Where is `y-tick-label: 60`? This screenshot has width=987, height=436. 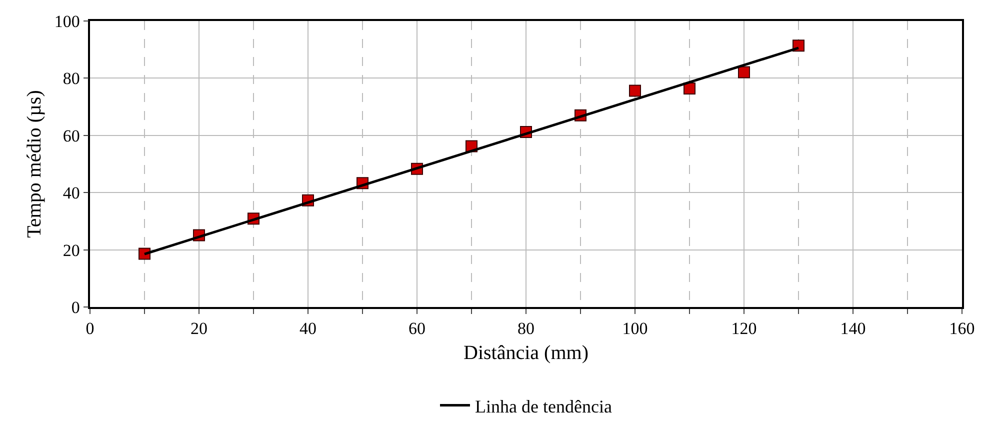
y-tick-label: 60 is located at coordinates (71, 136).